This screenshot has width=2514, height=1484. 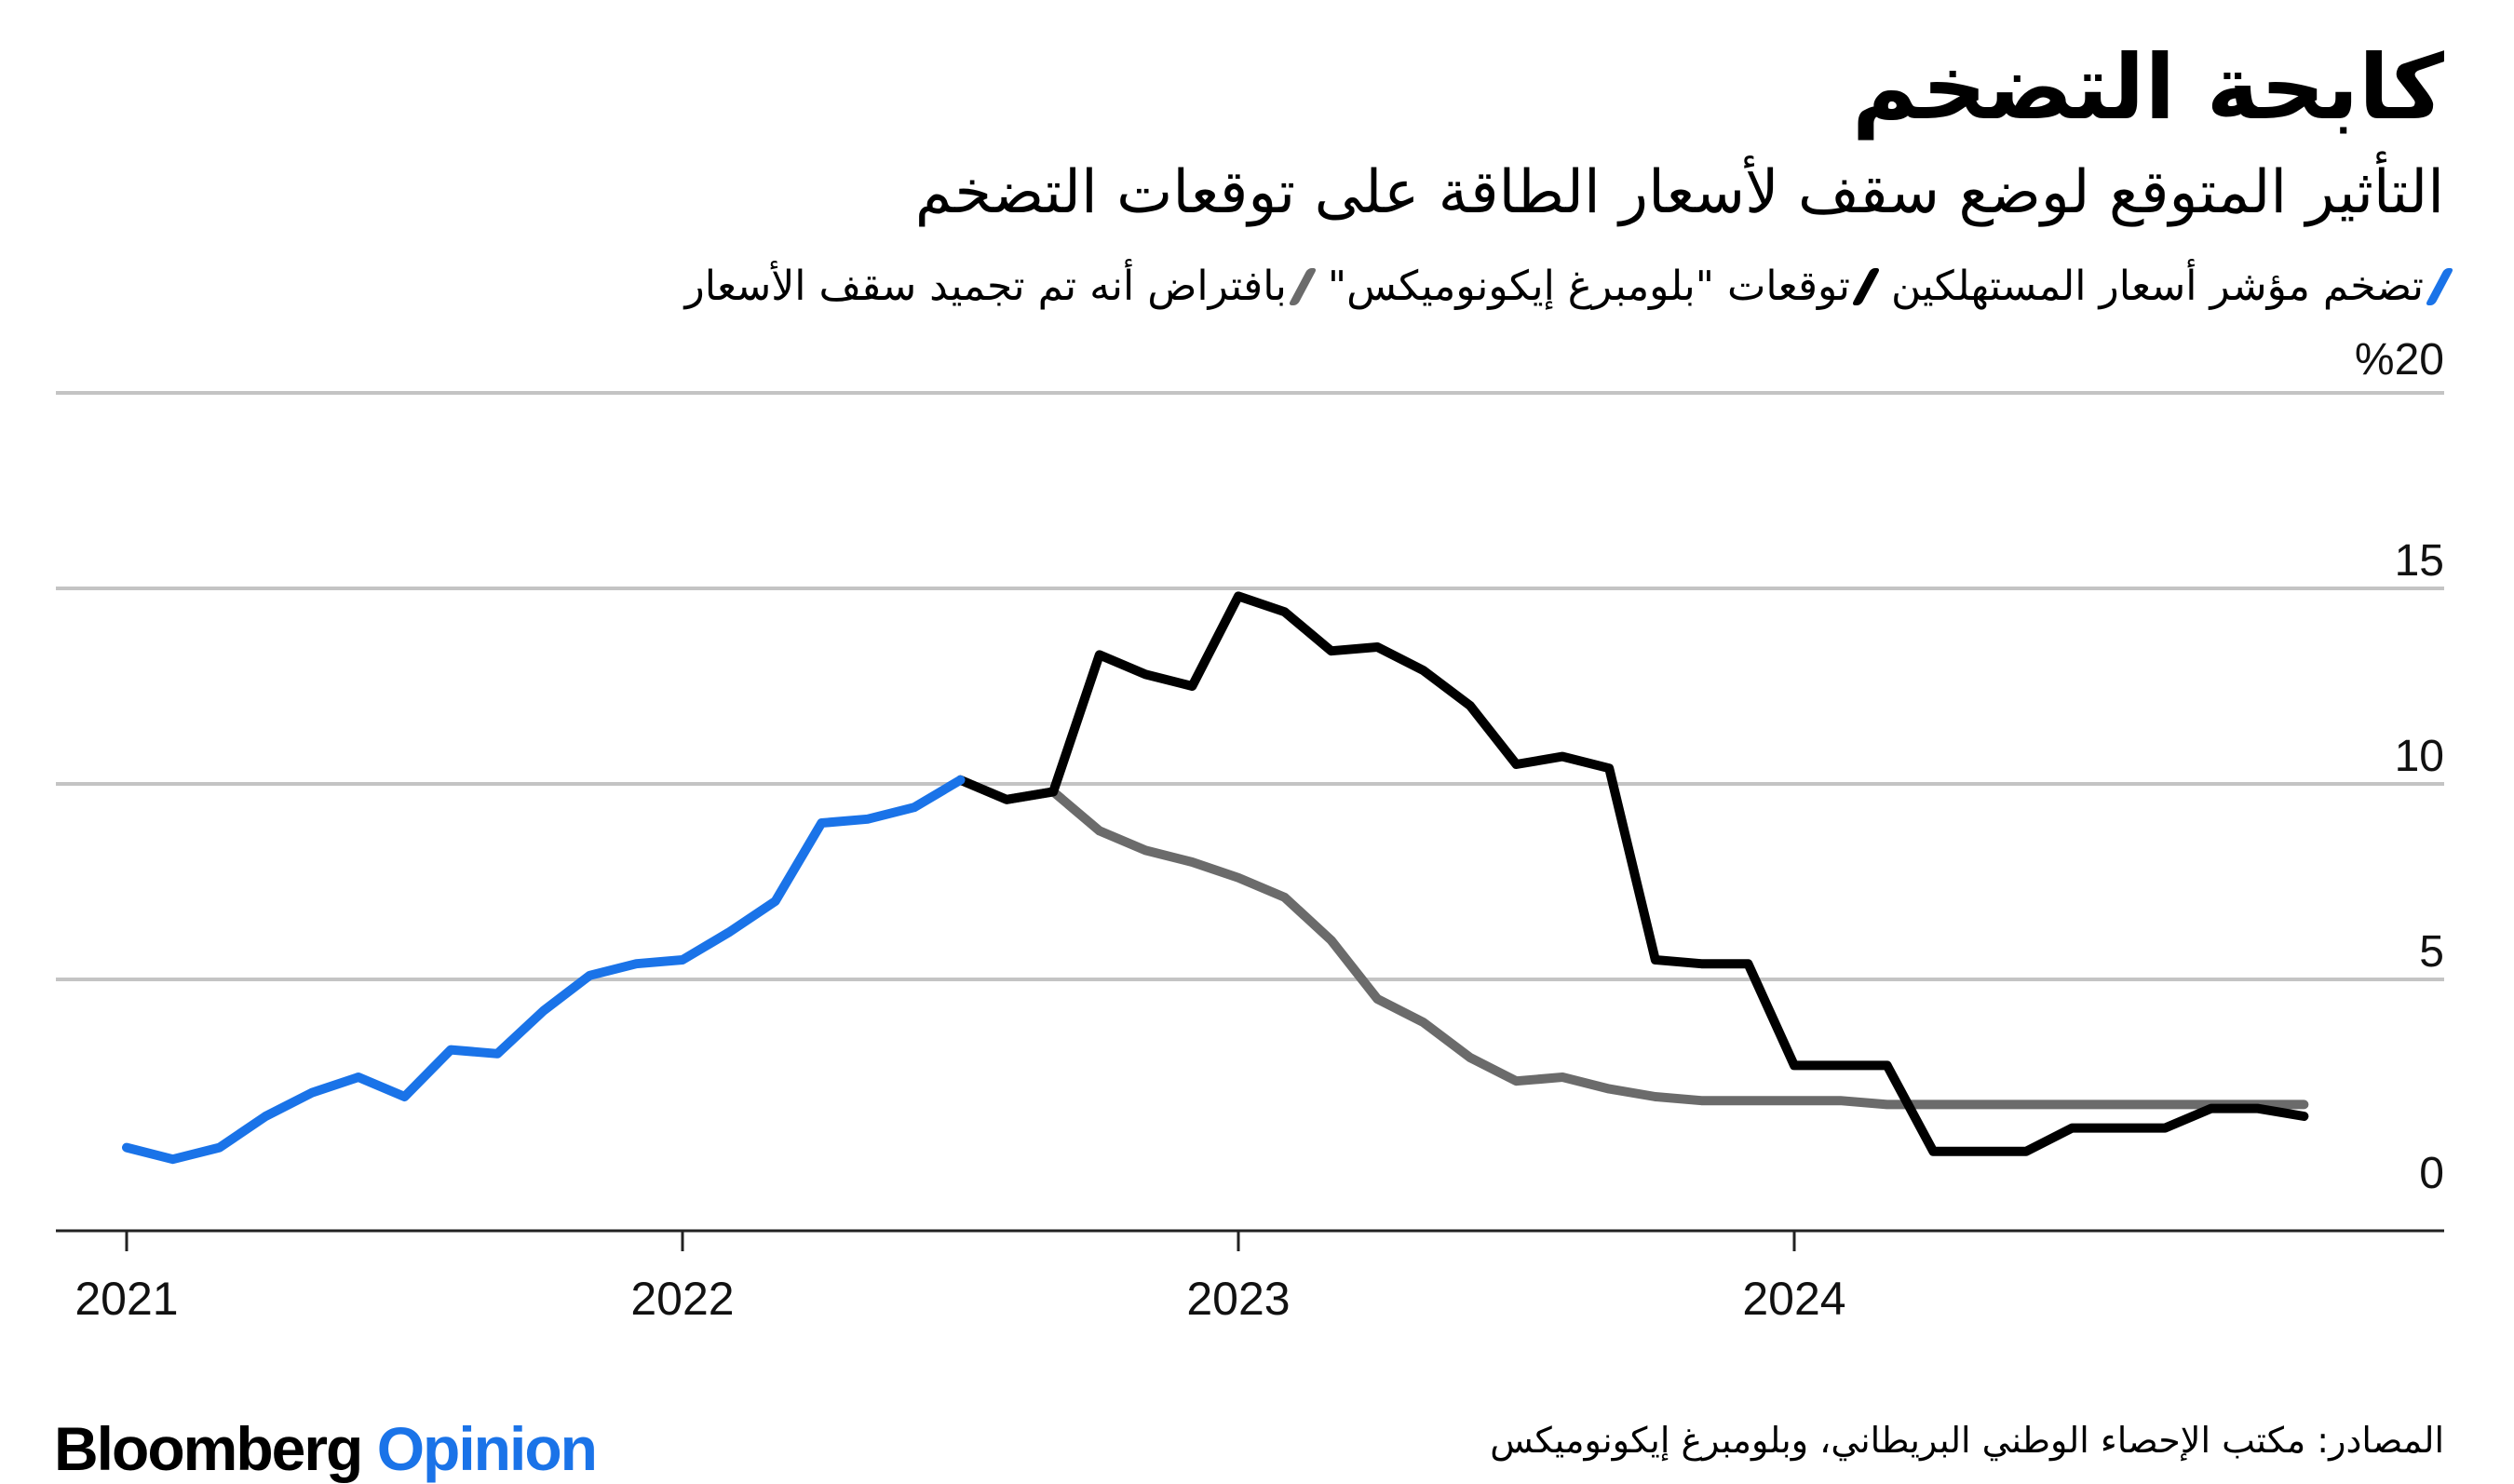 I want to click on brand-logo: Bloomberg Opinion, so click(x=326, y=1448).